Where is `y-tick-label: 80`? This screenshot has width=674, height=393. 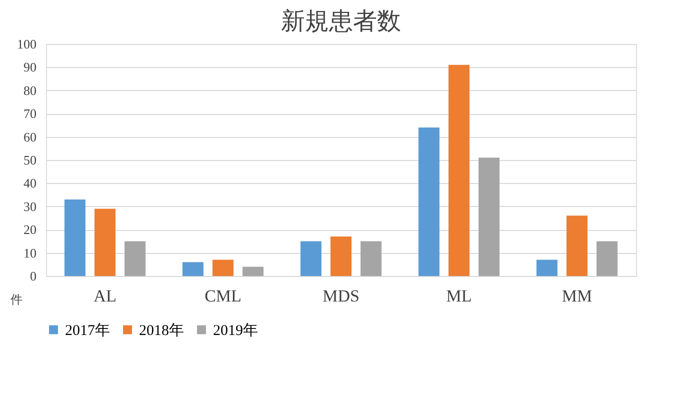
y-tick-label: 80 is located at coordinates (30, 90).